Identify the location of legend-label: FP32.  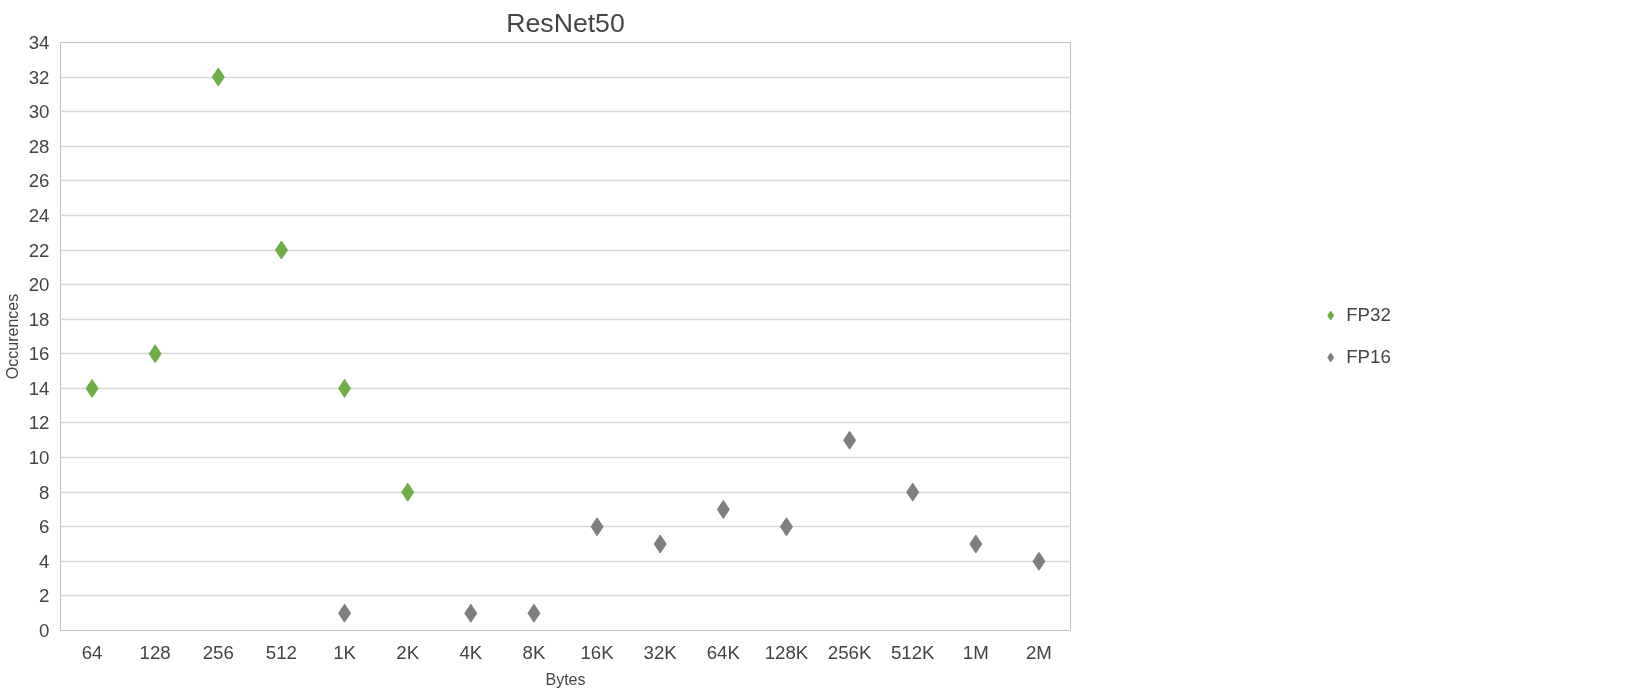
(1368, 315).